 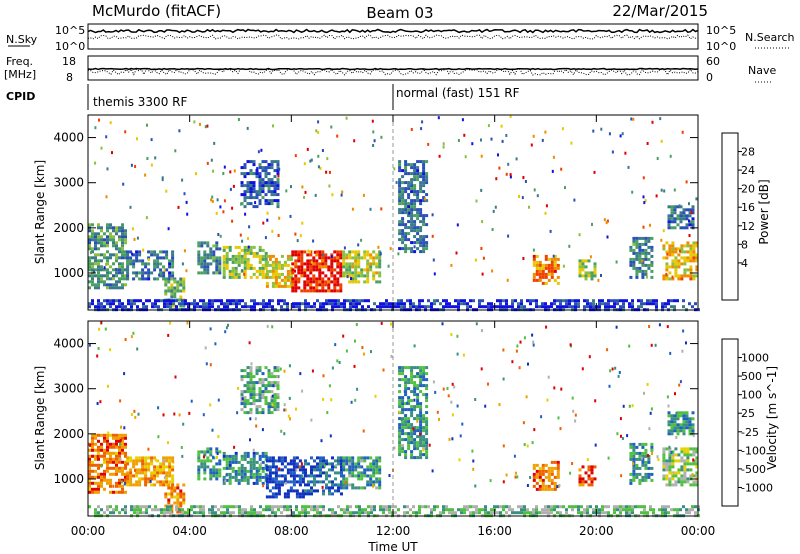 I want to click on nsky-label: N.Sky, so click(x=22, y=39).